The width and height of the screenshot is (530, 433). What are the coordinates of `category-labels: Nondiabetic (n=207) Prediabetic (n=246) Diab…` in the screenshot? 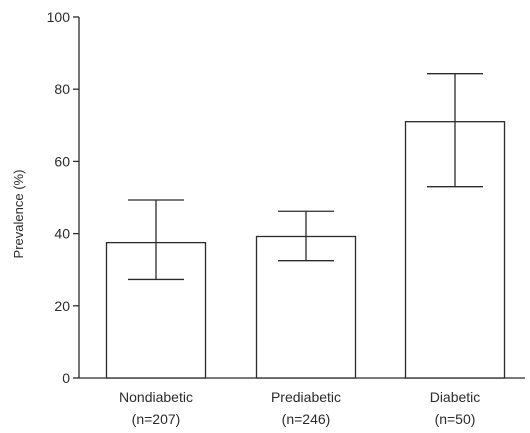 It's located at (299, 408).